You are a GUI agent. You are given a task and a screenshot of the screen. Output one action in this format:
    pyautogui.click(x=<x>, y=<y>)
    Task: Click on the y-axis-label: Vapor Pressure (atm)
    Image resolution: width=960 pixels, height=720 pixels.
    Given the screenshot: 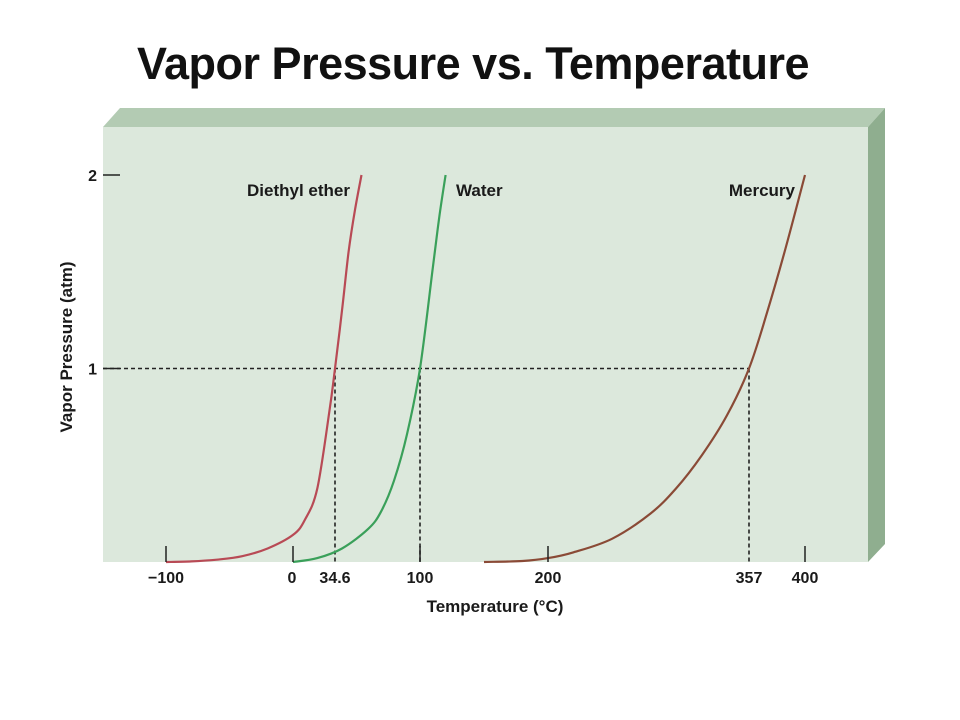 What is the action you would take?
    pyautogui.click(x=66, y=346)
    